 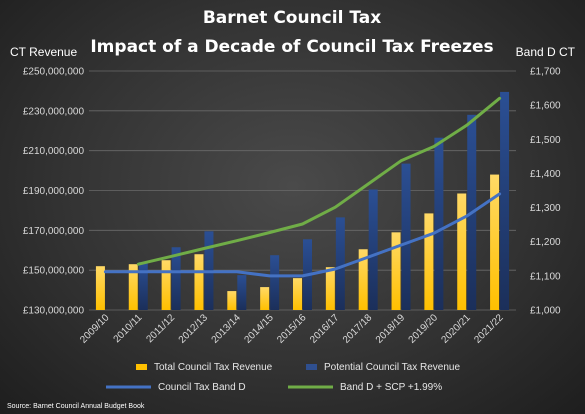 What do you see at coordinates (54, 231) in the screenshot?
I see `left-tick-label: £170,000,000` at bounding box center [54, 231].